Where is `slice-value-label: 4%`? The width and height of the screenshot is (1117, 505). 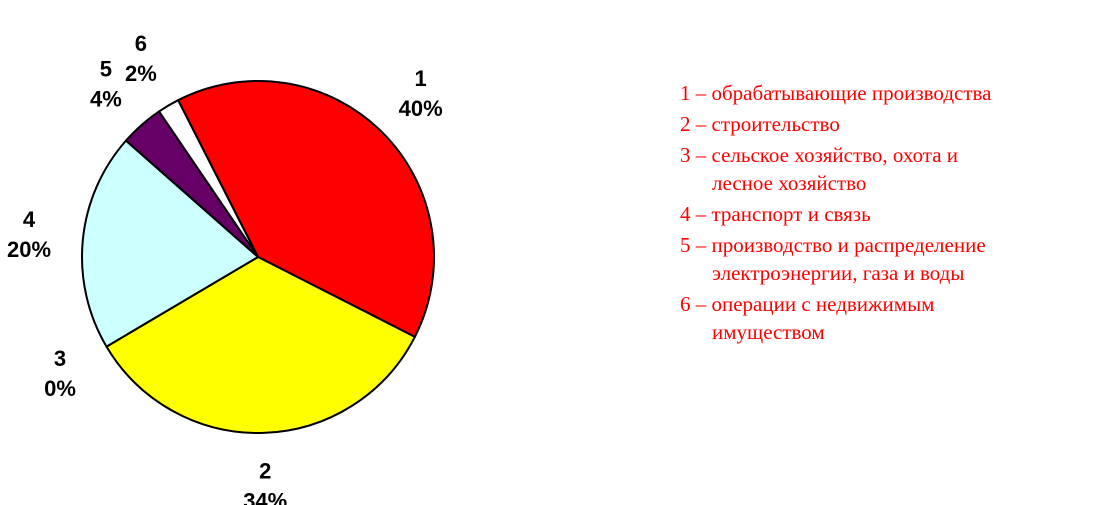 slice-value-label: 4% is located at coordinates (106, 98).